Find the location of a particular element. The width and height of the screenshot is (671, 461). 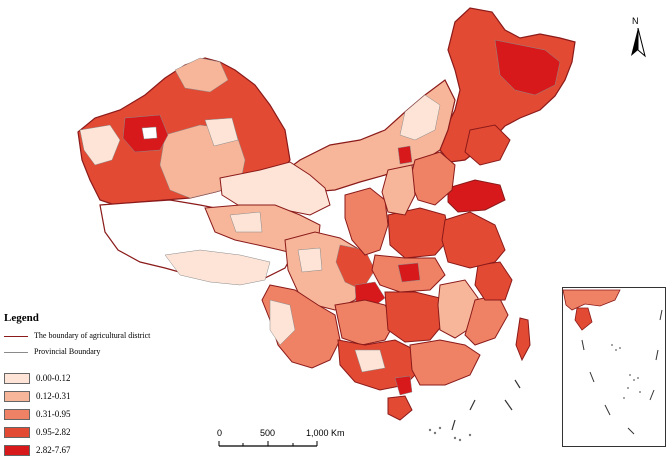

legend-class-2: 0.12-0.31 is located at coordinates (64, 397).